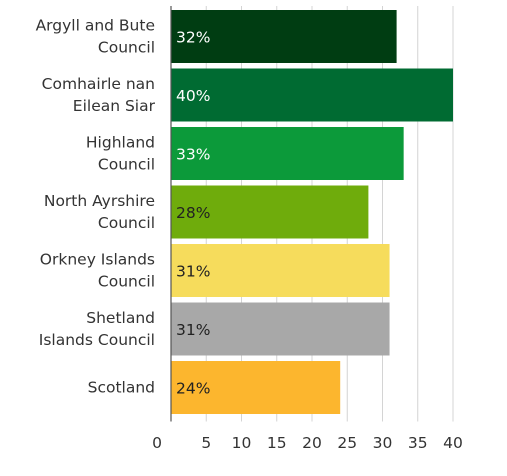 The image size is (507, 476). I want to click on x-tick-label: 15, so click(277, 443).